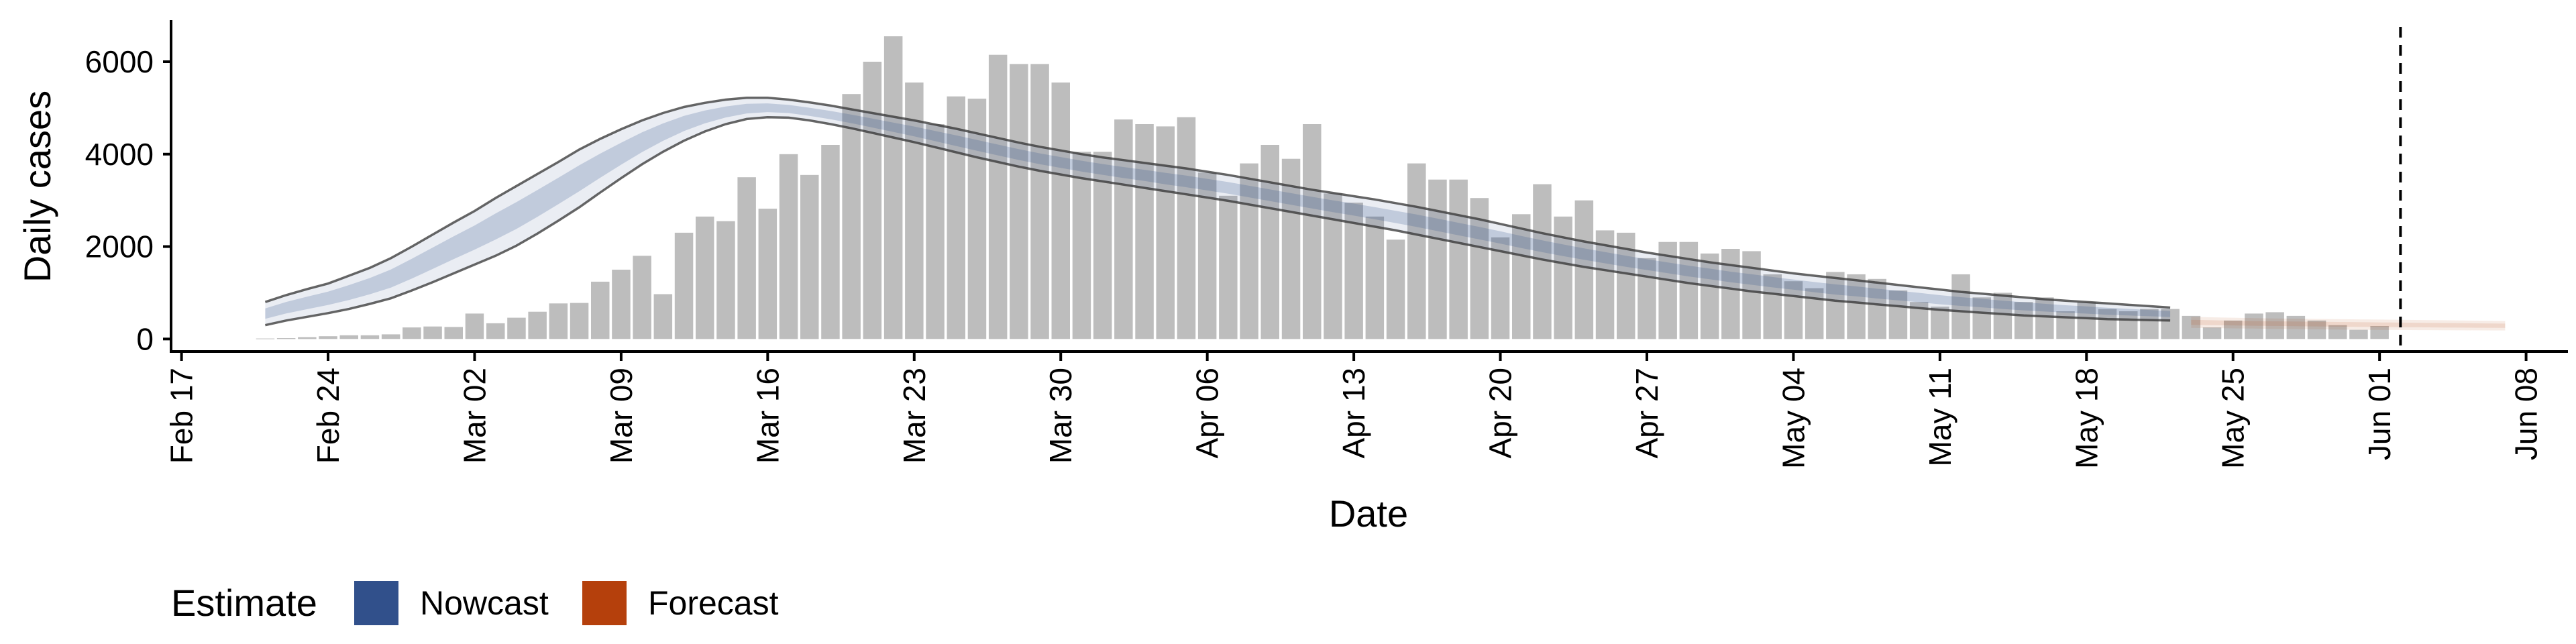 The width and height of the screenshot is (2576, 644). I want to click on y-tick-label-0: 0, so click(145, 338).